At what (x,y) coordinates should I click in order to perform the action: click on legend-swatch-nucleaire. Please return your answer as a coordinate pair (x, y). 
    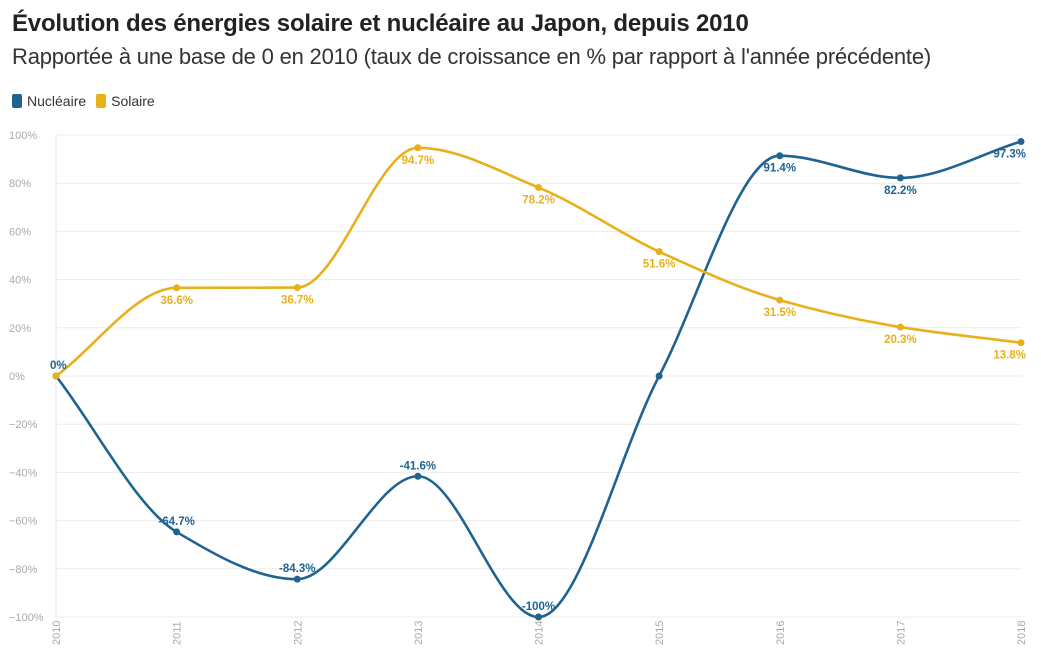
    Looking at the image, I should click on (17, 101).